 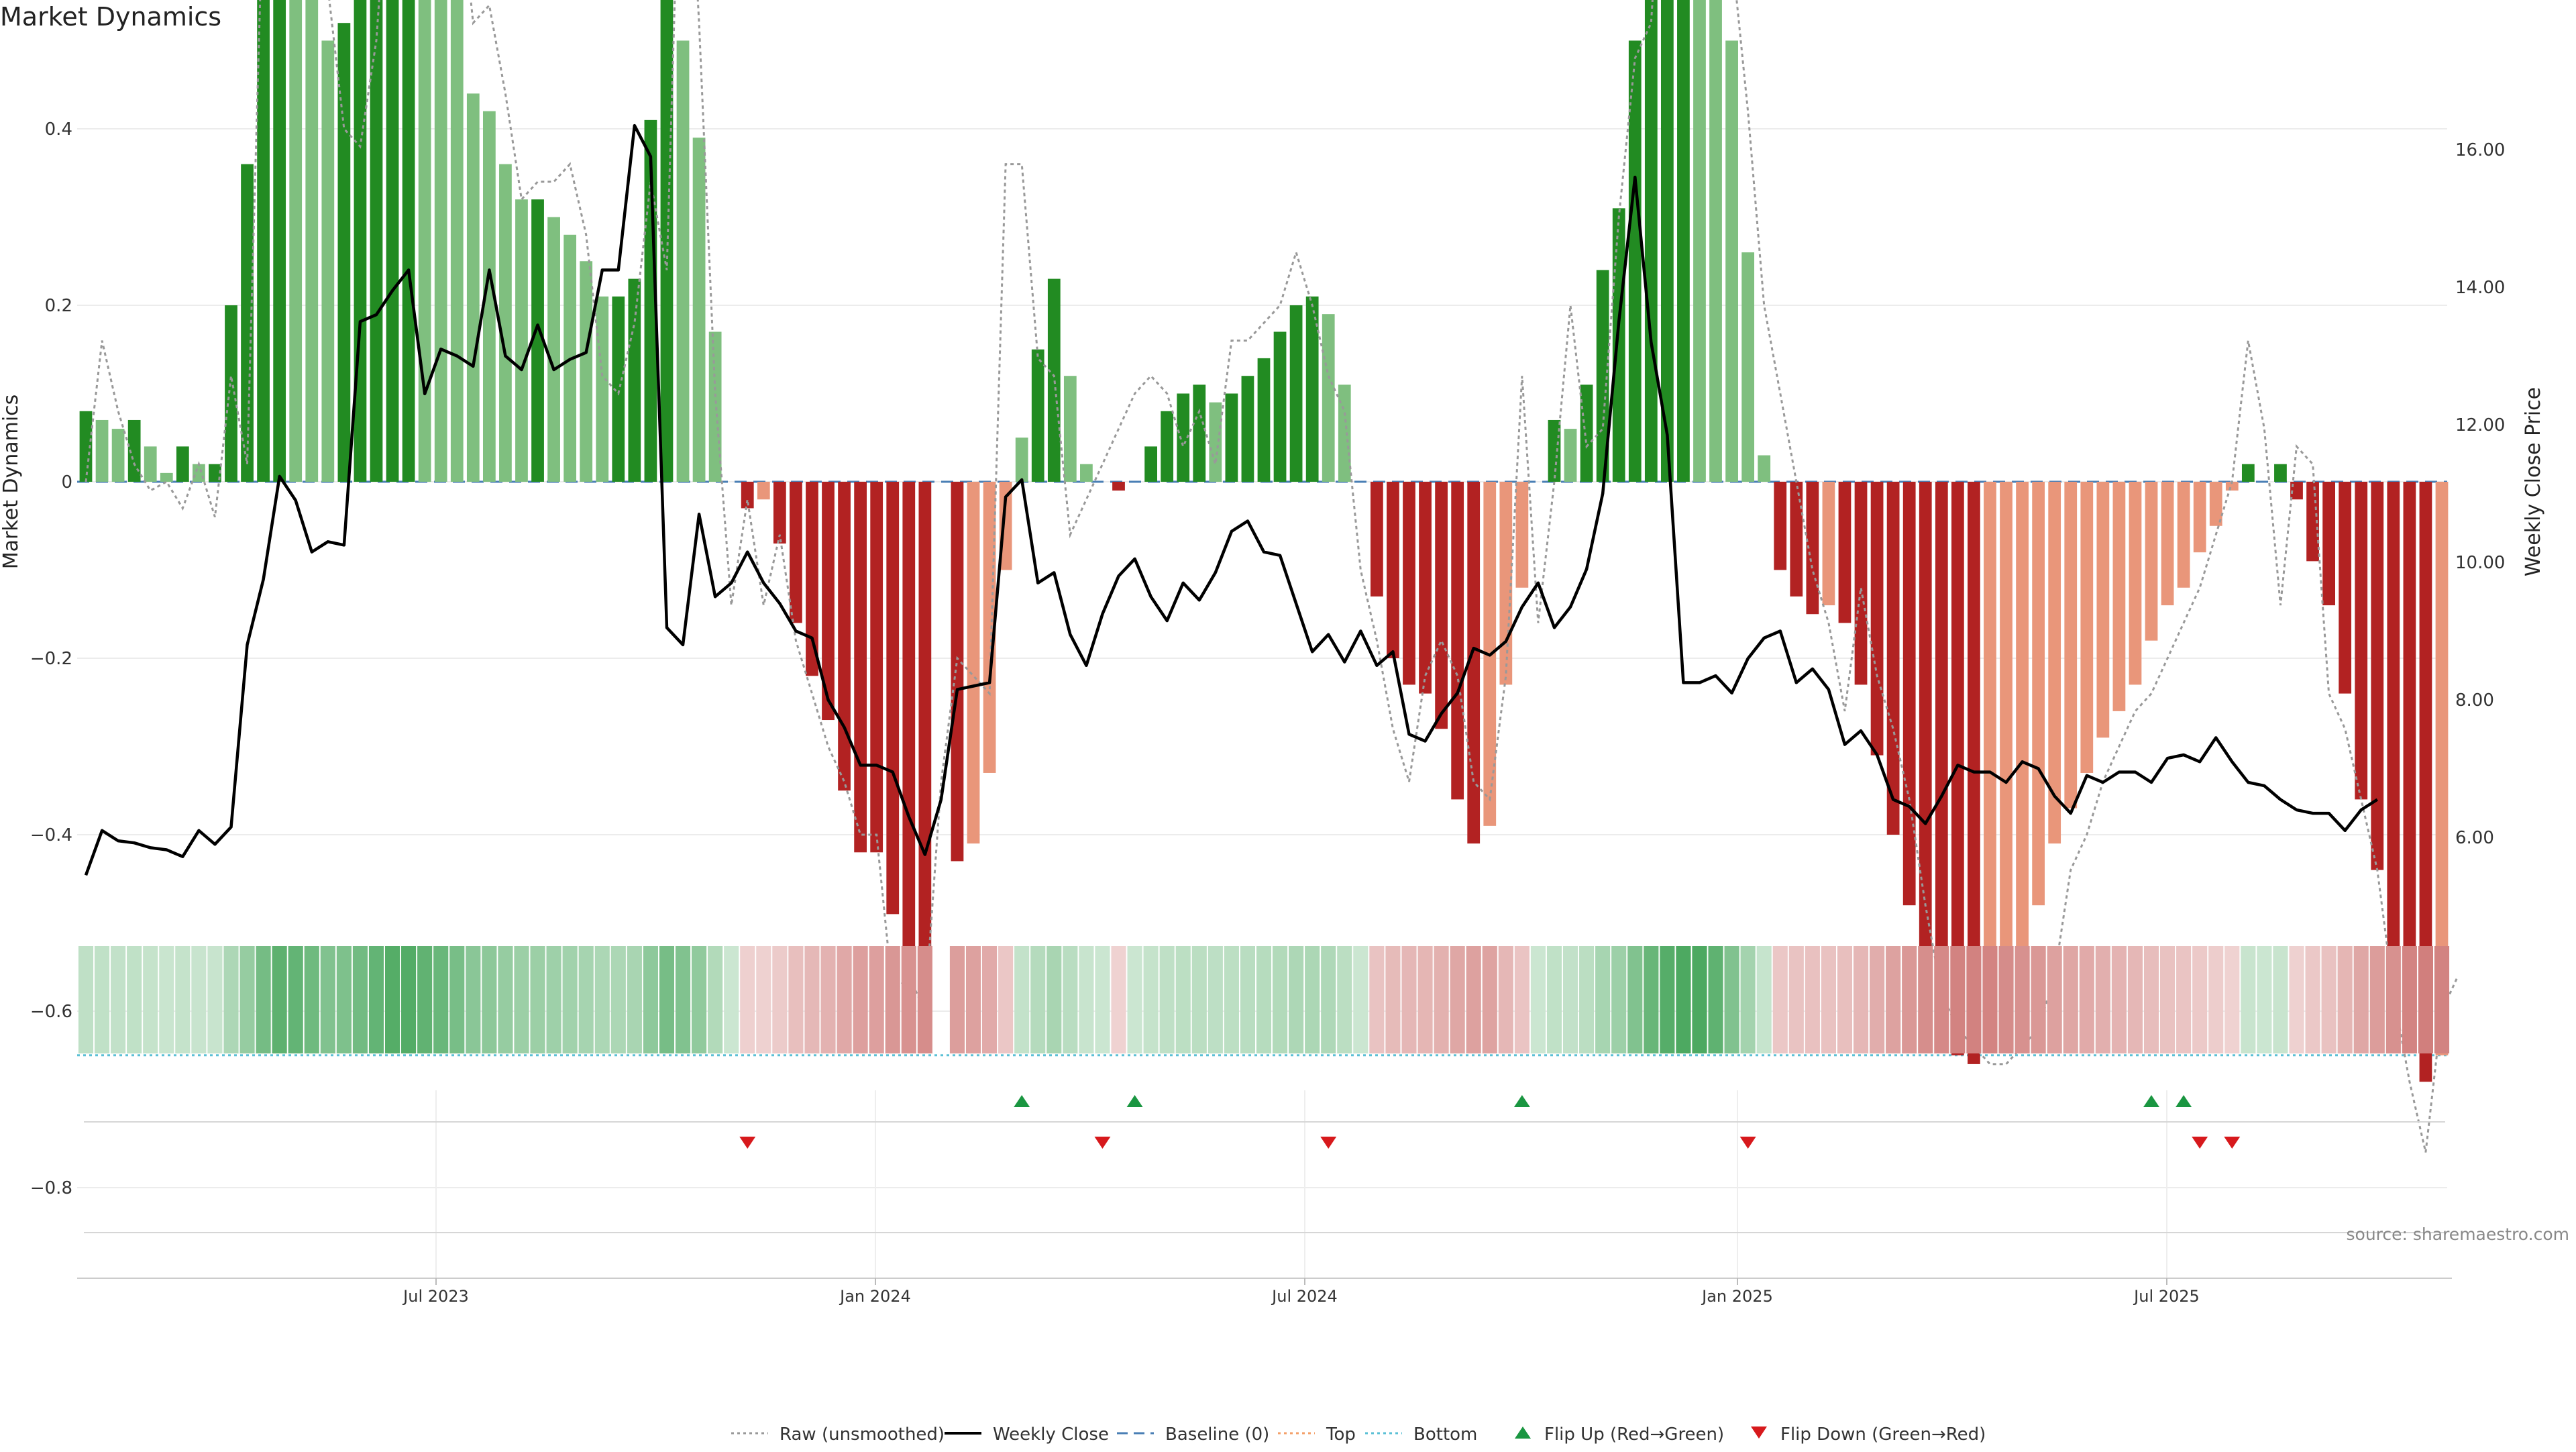 What do you see at coordinates (875, 1297) in the screenshot?
I see `x-tick-label: Jan 2024` at bounding box center [875, 1297].